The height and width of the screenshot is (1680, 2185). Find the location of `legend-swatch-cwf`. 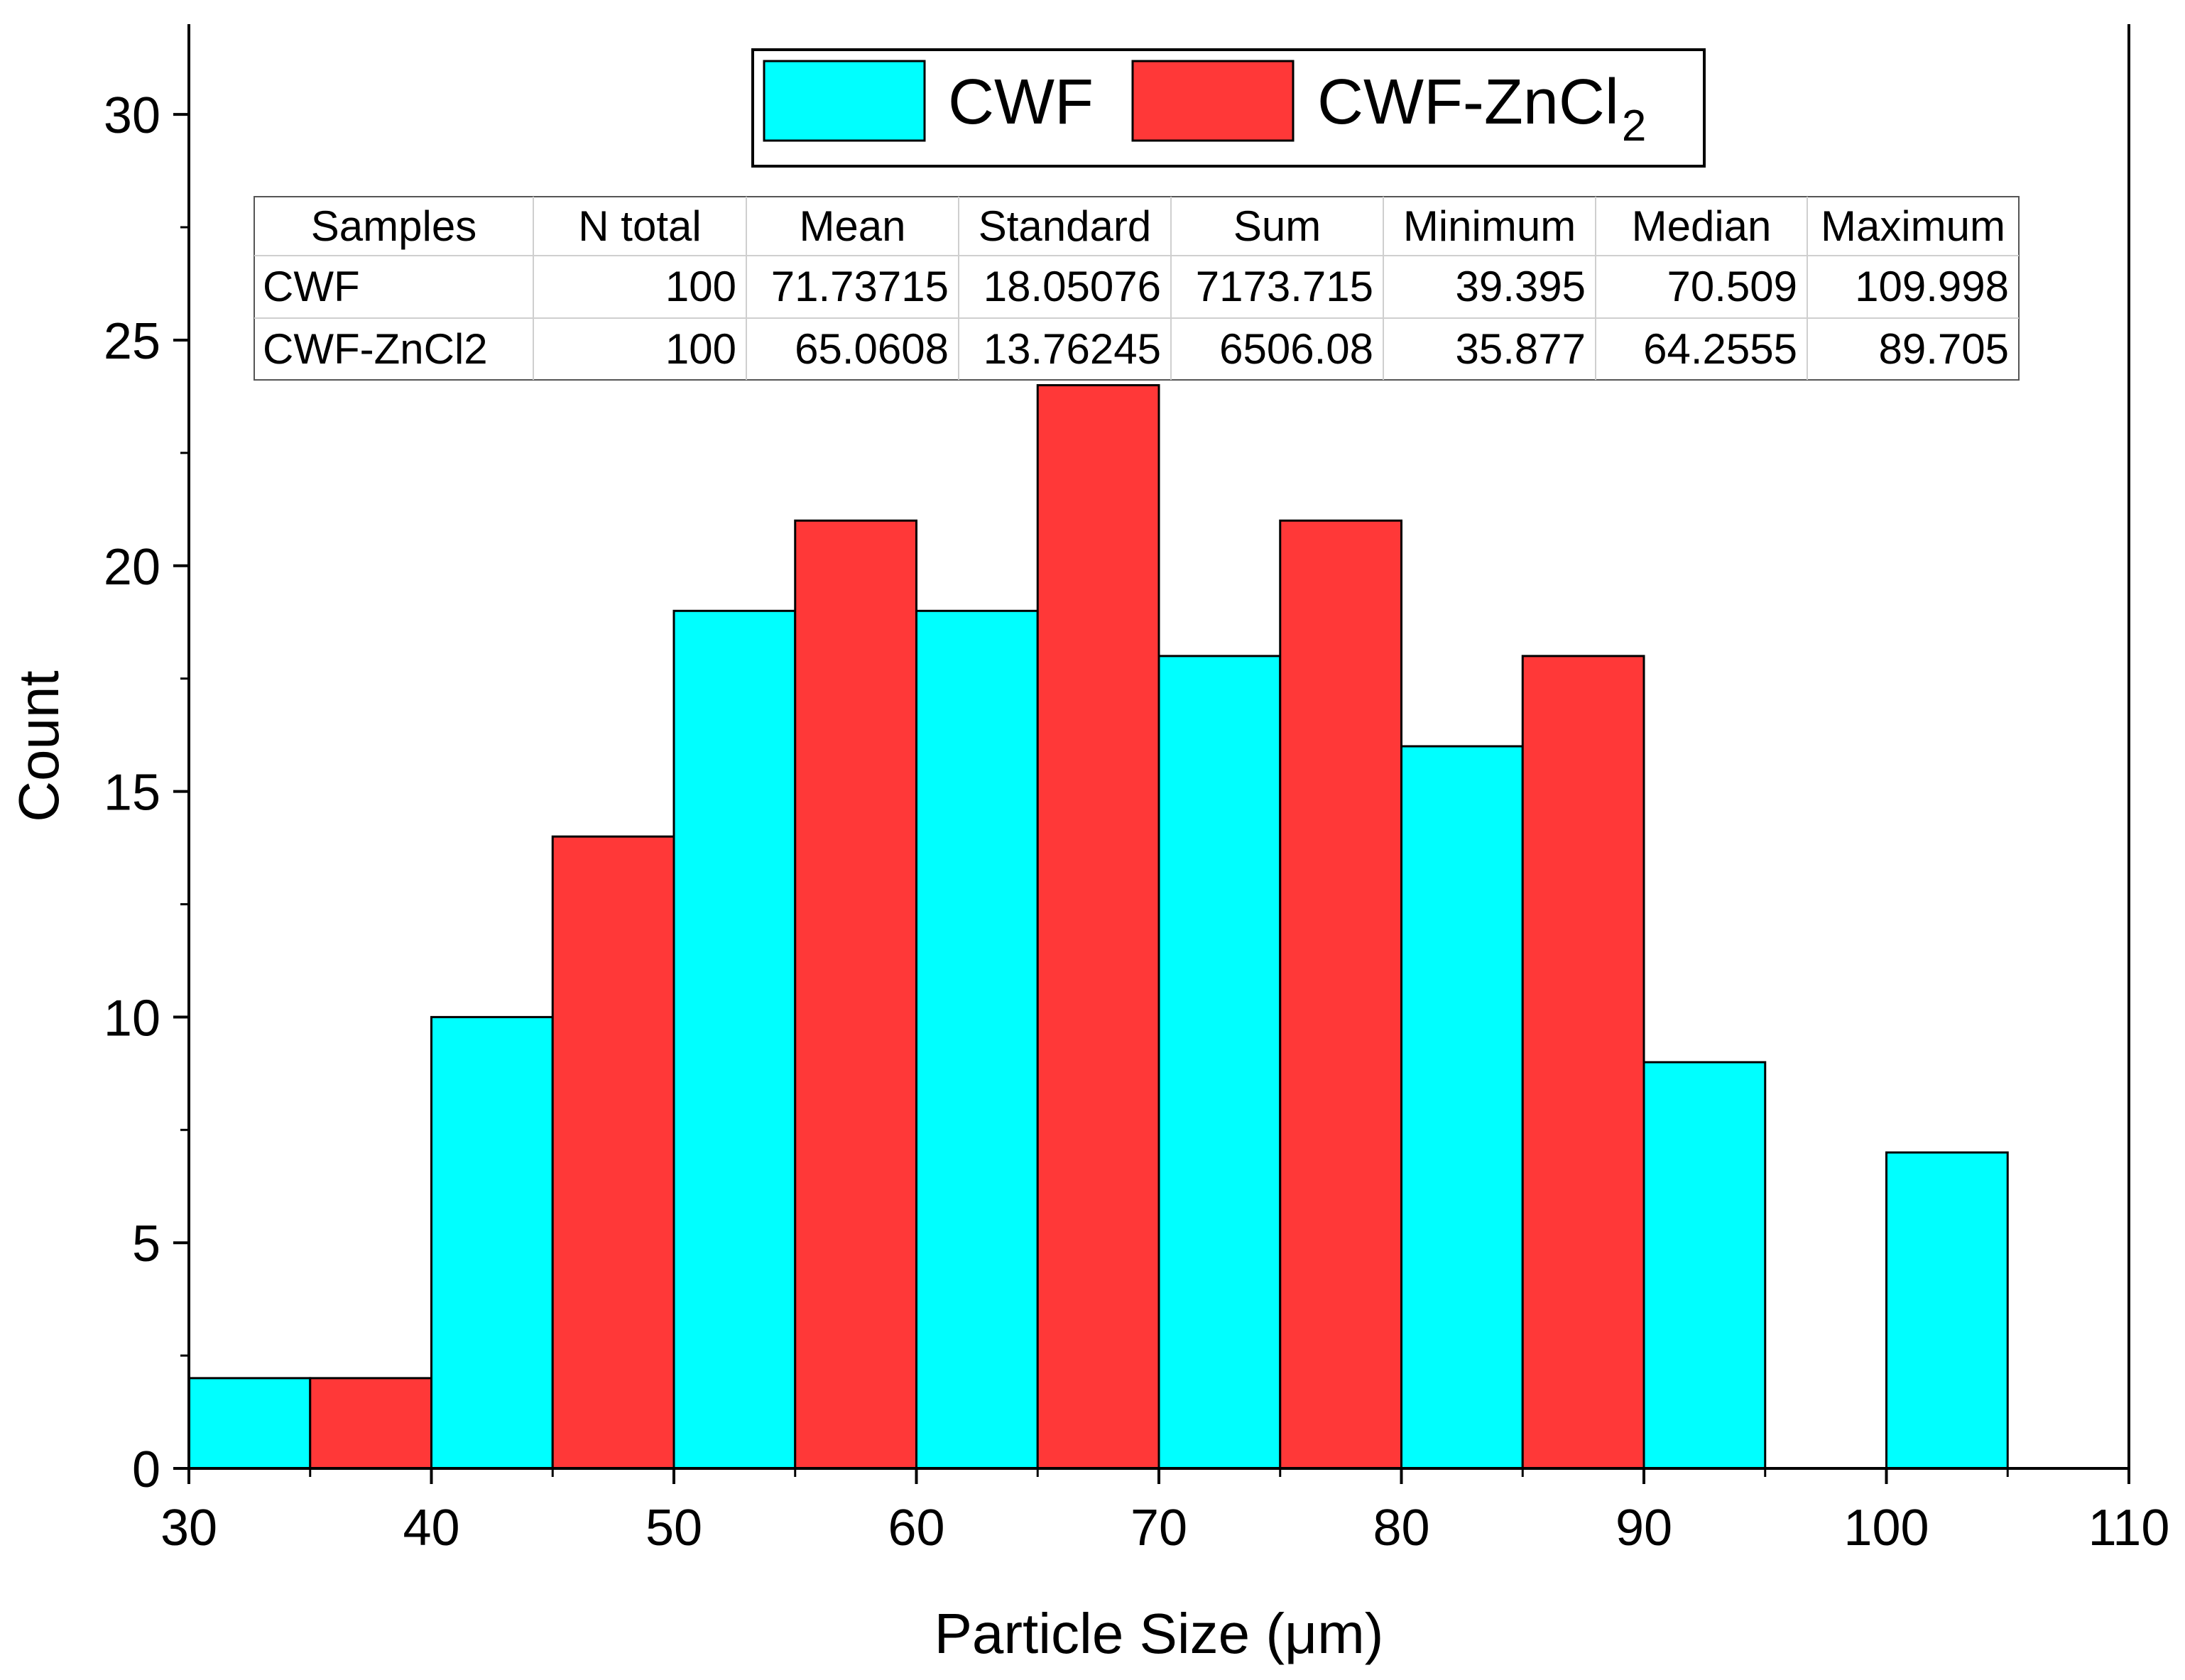

legend-swatch-cwf is located at coordinates (844, 101).